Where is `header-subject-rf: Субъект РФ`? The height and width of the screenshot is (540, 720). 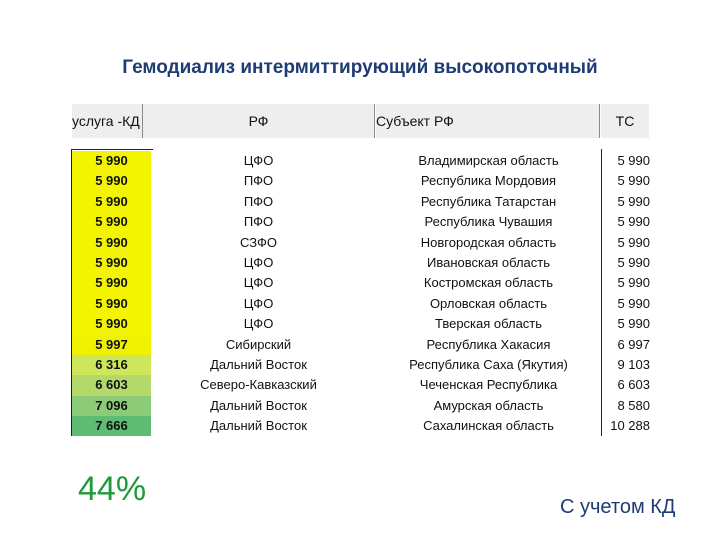 header-subject-rf: Субъект РФ is located at coordinates (487, 121).